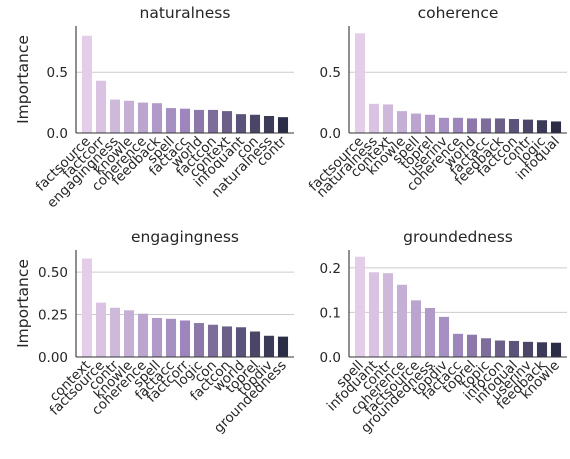  What do you see at coordinates (500, 348) in the screenshot?
I see `bar-infocon` at bounding box center [500, 348].